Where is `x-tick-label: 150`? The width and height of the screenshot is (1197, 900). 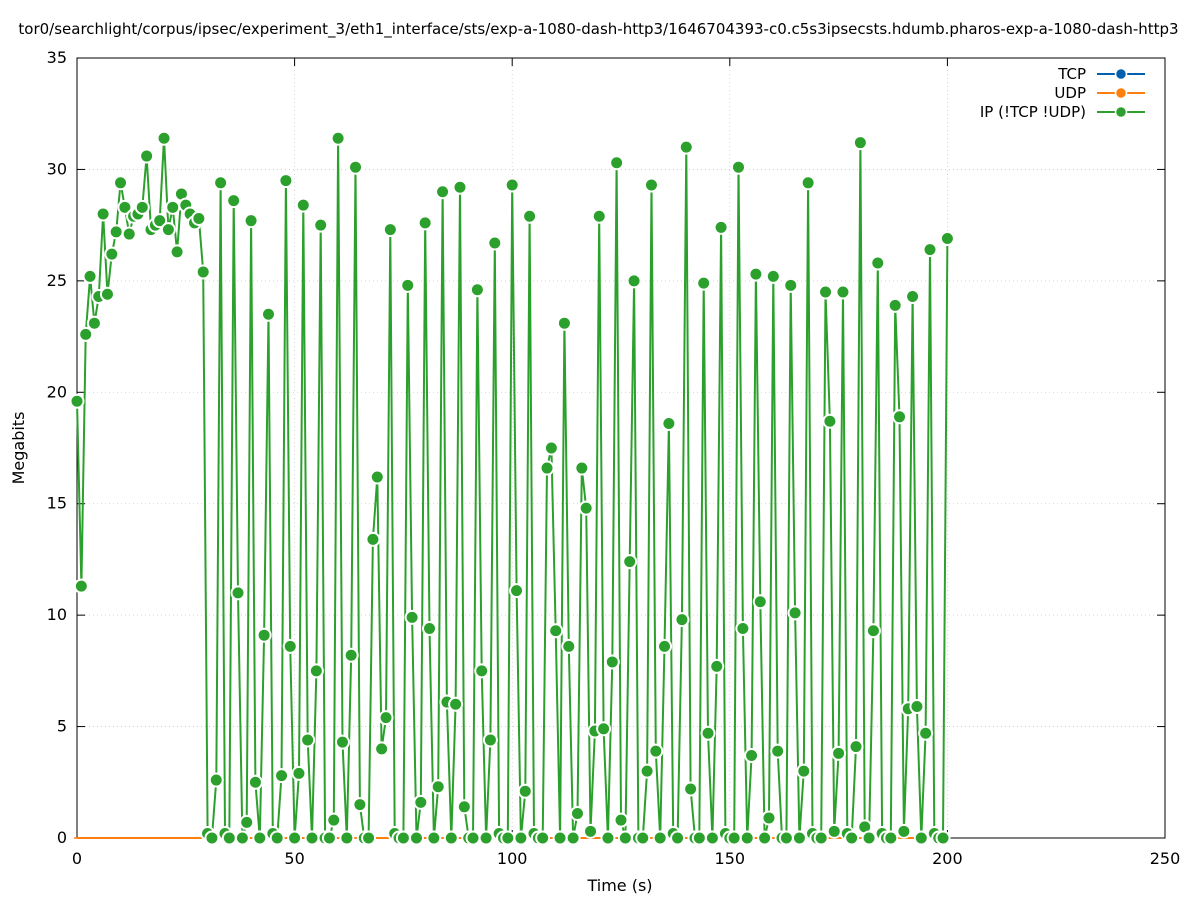
x-tick-label: 150 is located at coordinates (730, 858).